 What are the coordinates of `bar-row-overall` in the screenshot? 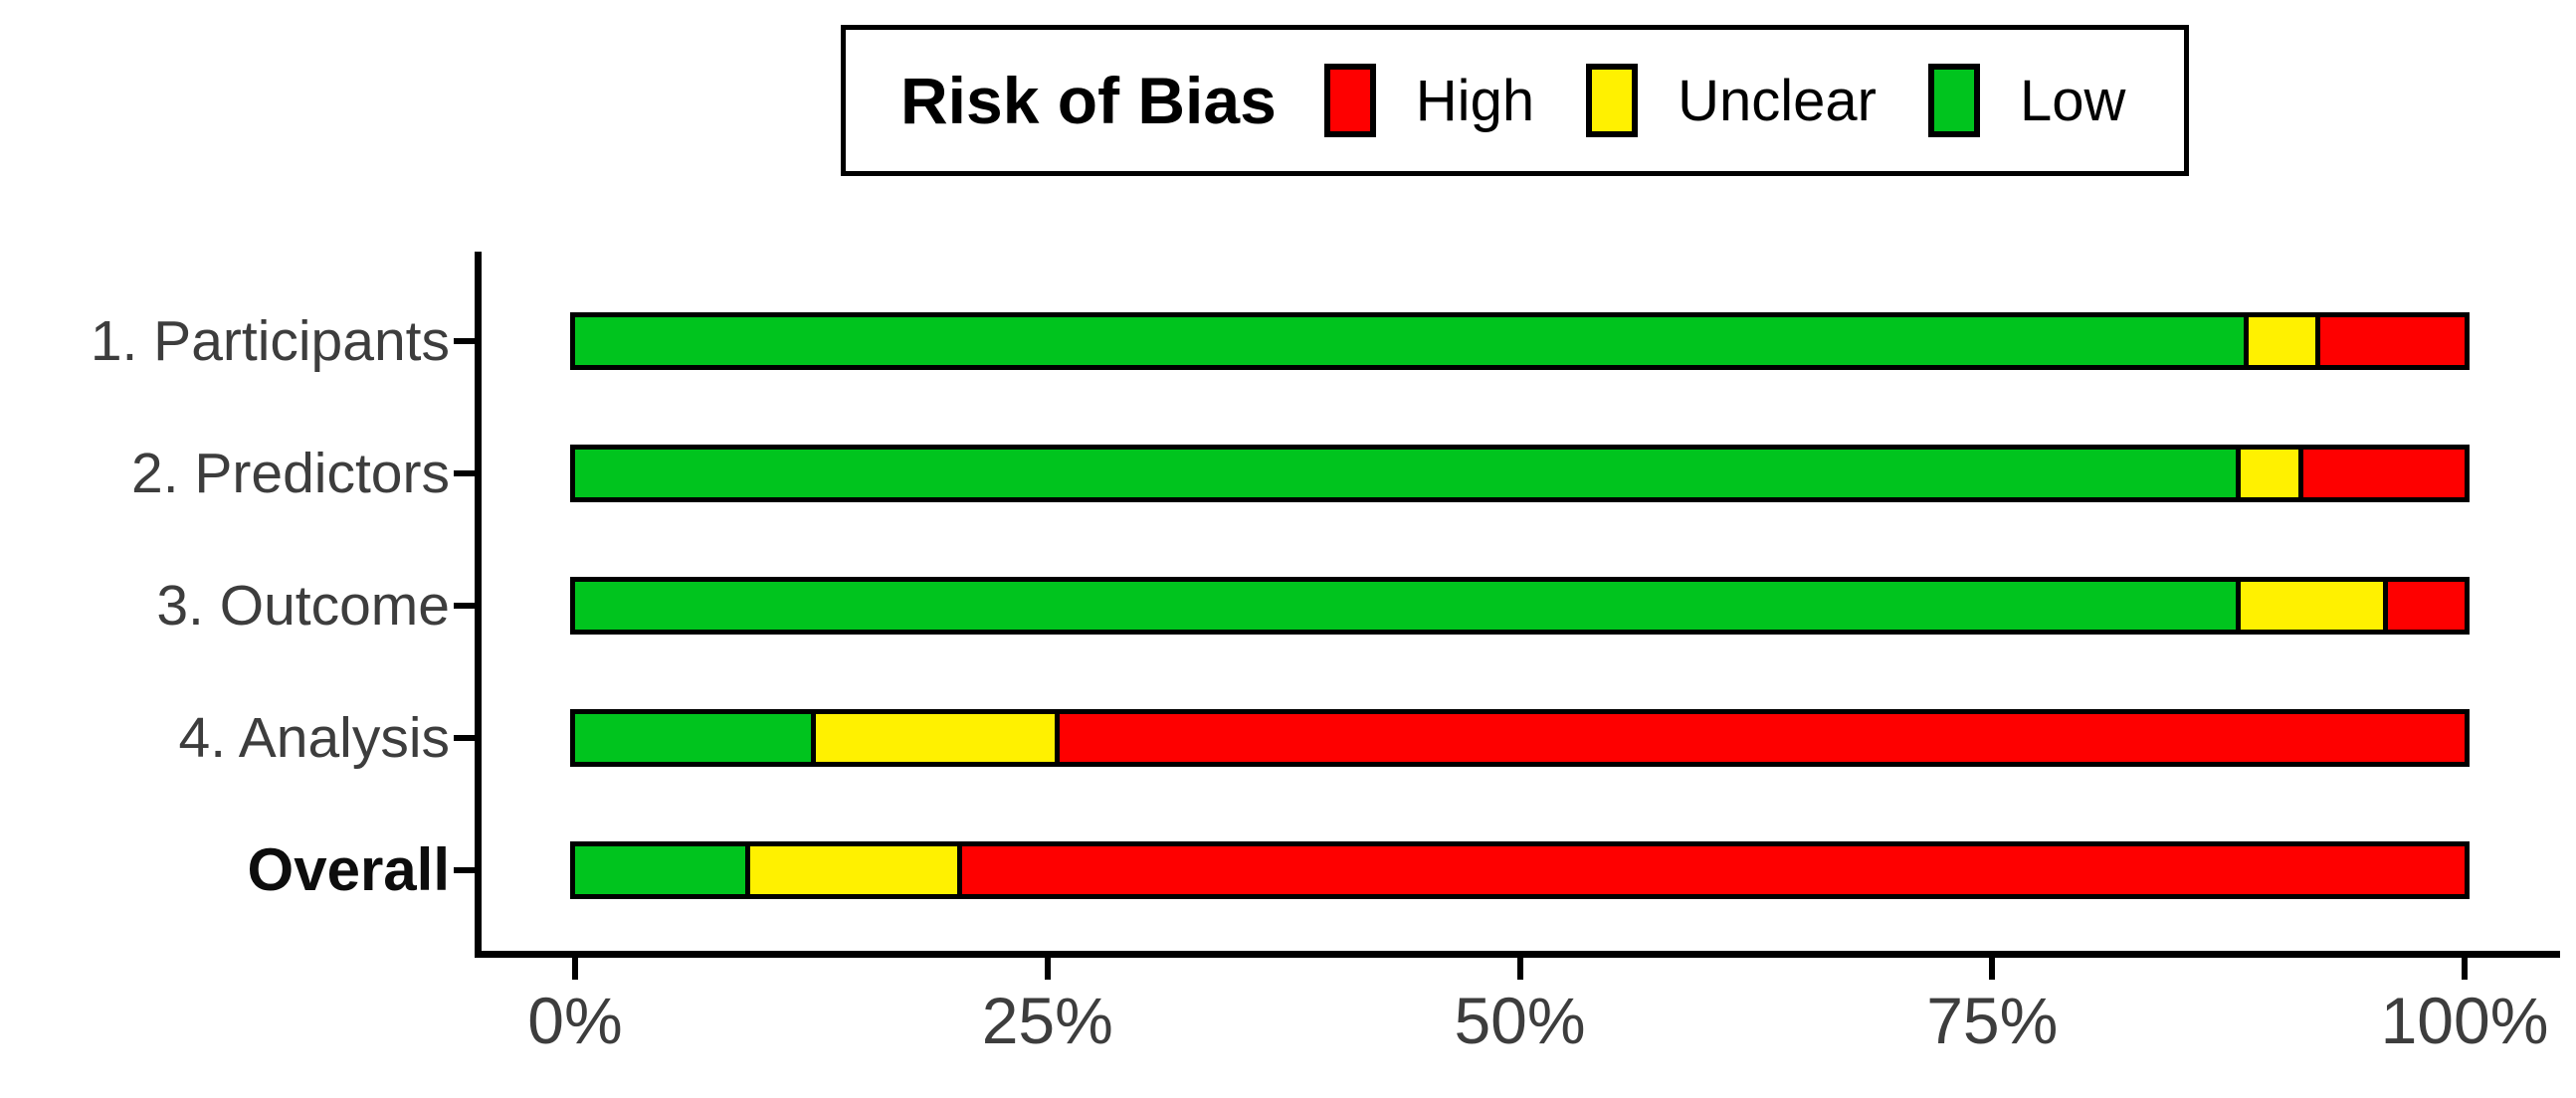 It's located at (1520, 870).